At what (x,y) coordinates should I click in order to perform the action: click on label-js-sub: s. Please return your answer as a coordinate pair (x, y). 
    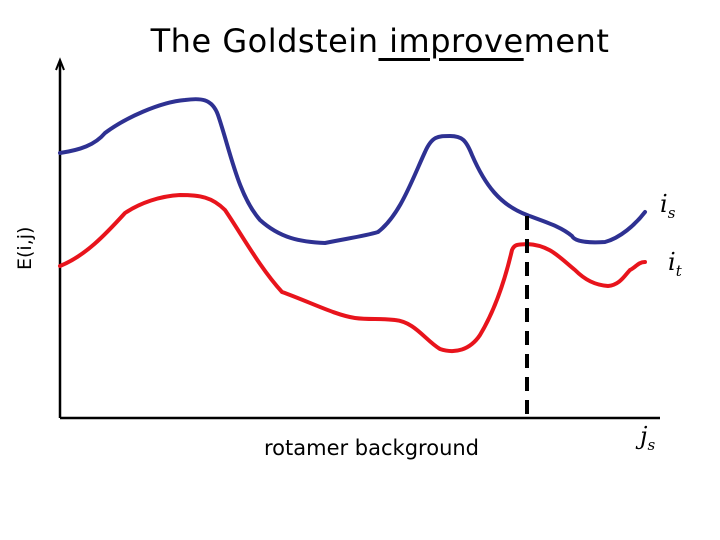
    Looking at the image, I should click on (651, 445).